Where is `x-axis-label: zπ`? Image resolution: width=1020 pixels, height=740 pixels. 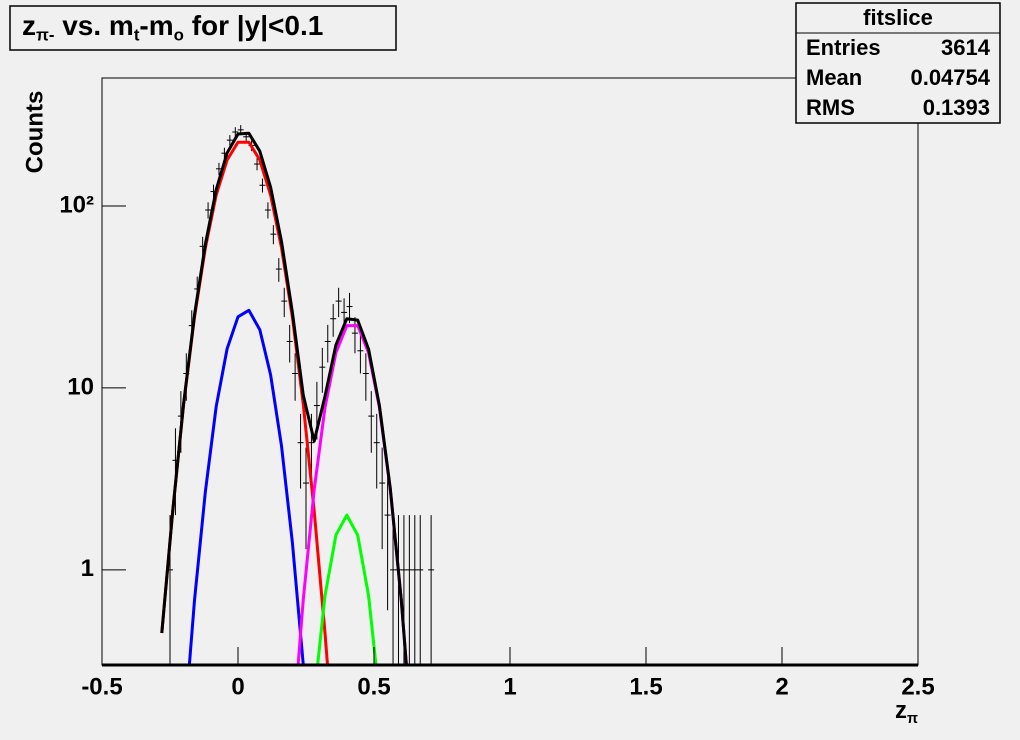
x-axis-label: zπ is located at coordinates (906, 712).